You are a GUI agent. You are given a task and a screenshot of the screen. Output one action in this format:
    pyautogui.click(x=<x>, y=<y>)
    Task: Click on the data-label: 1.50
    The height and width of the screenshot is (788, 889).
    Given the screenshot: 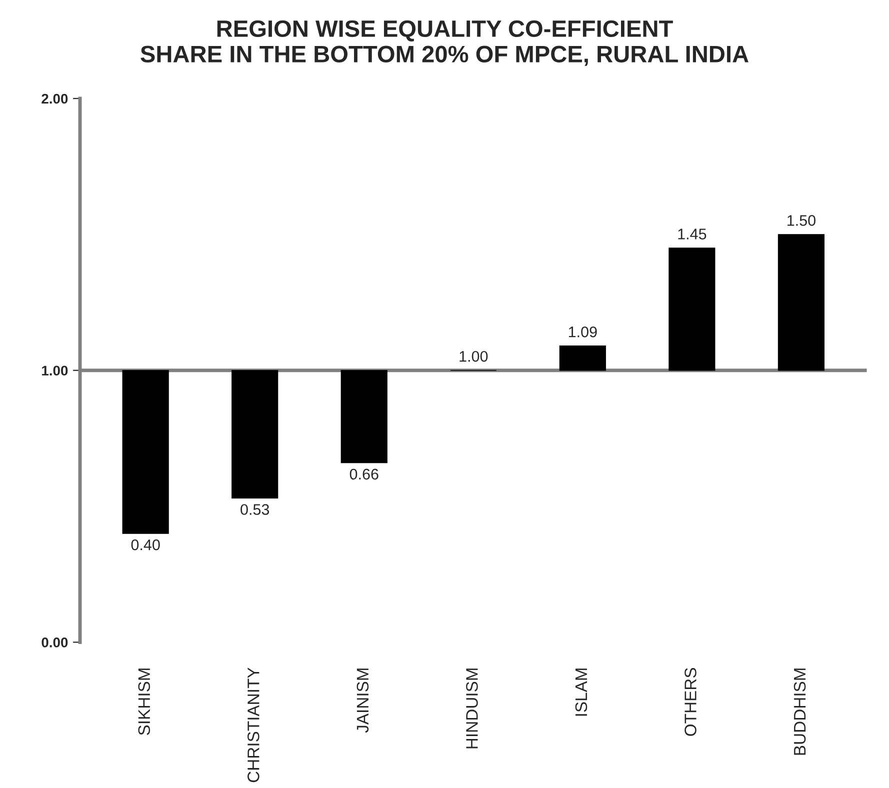 What is the action you would take?
    pyautogui.click(x=802, y=220)
    